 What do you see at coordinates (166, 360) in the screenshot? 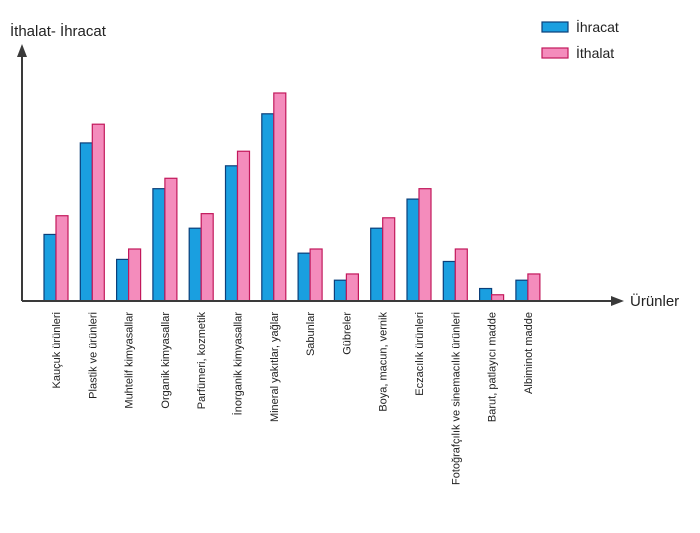
I see `x-tick-label-4: Organik kimyasallar` at bounding box center [166, 360].